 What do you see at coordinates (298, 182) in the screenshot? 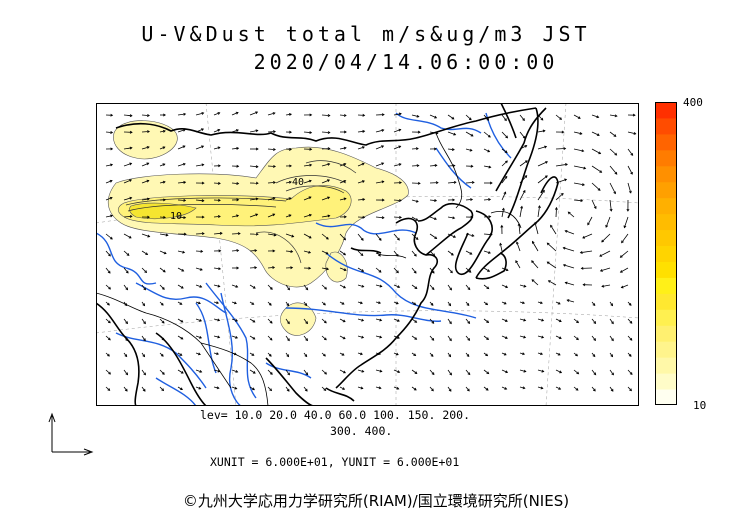
I see `contour-label-40: 40` at bounding box center [298, 182].